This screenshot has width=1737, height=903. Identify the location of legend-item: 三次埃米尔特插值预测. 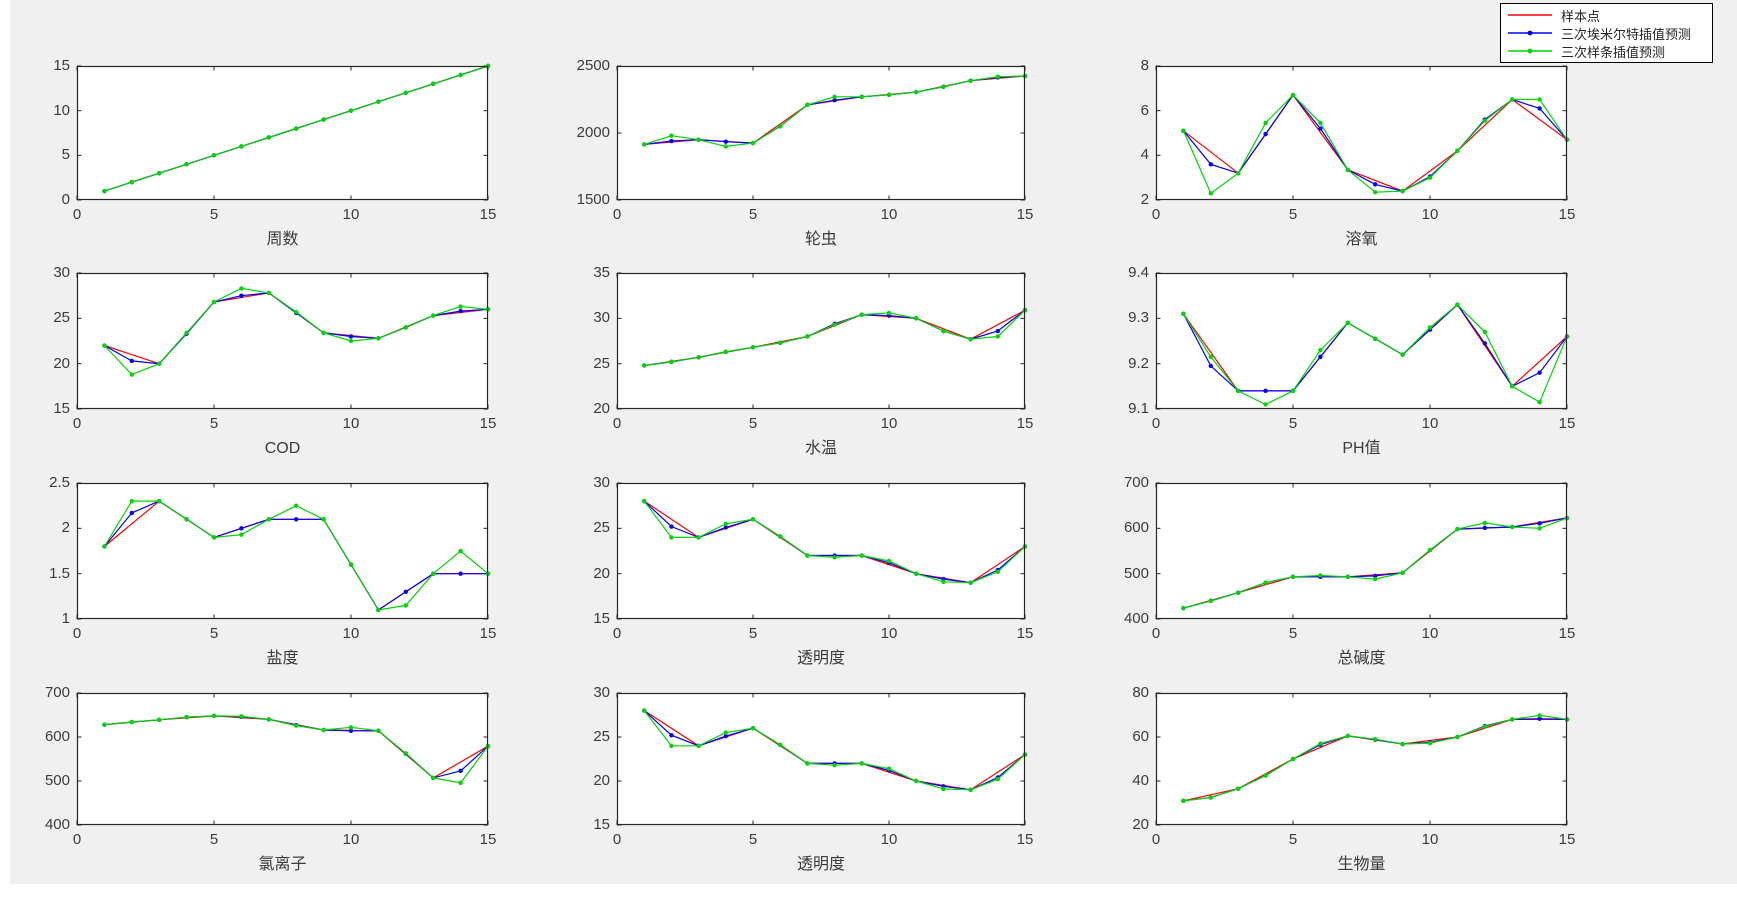
(1606, 33).